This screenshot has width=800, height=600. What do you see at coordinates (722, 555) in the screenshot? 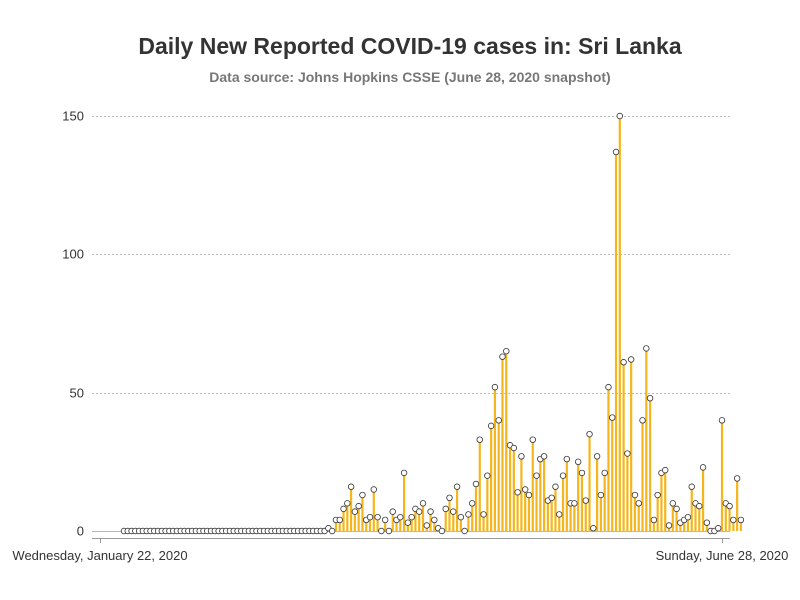
I see `x-end-label: Sunday, June 28, 2020` at bounding box center [722, 555].